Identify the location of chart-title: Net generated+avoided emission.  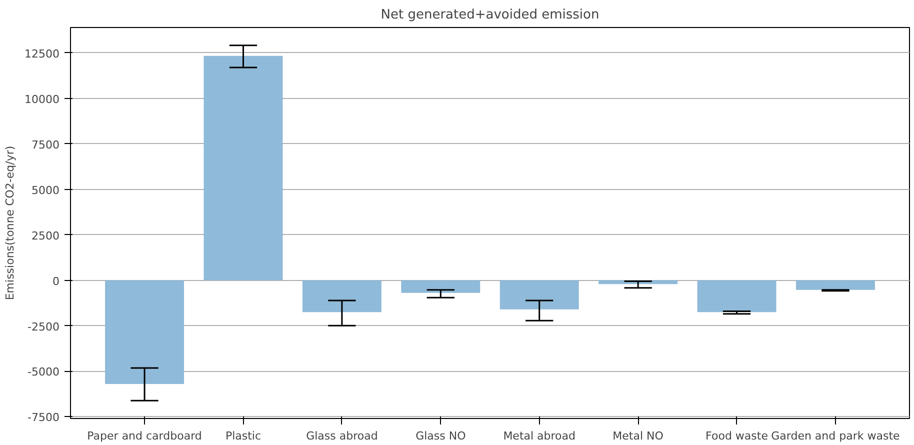
(490, 15).